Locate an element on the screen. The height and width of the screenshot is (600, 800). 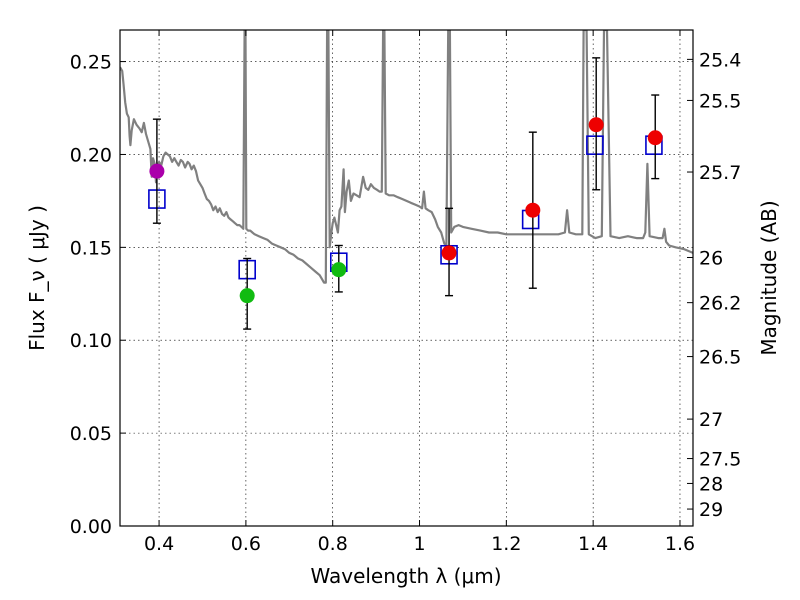
magnitude-axis-title: Magnitude (AB) is located at coordinates (769, 277).